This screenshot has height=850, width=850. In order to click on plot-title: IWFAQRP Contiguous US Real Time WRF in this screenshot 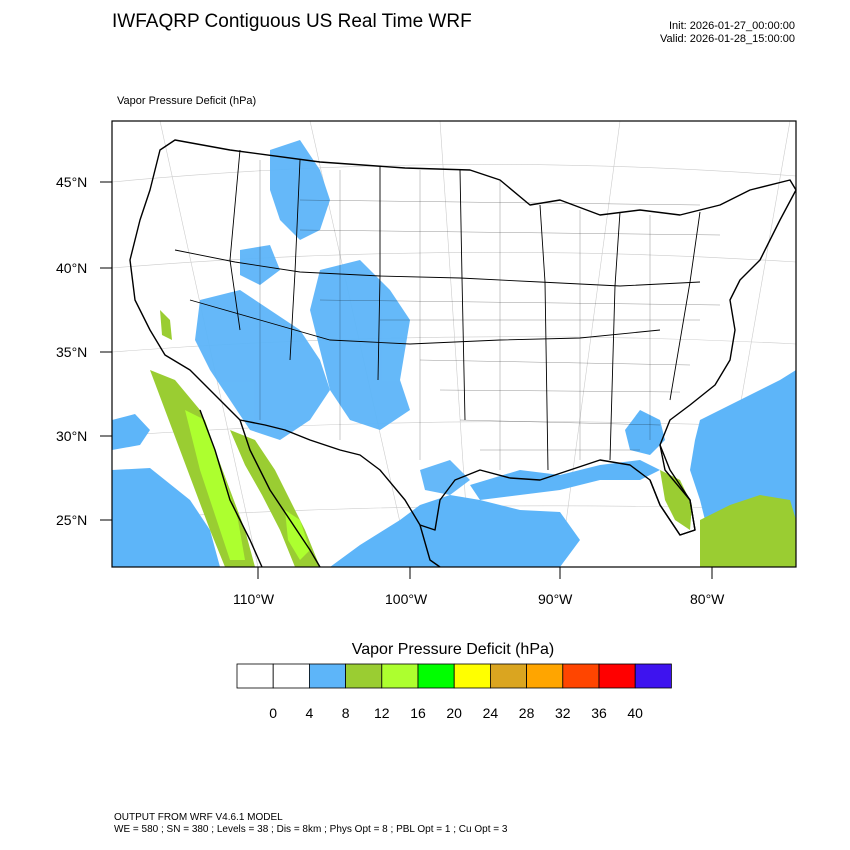, I will do `click(292, 21)`.